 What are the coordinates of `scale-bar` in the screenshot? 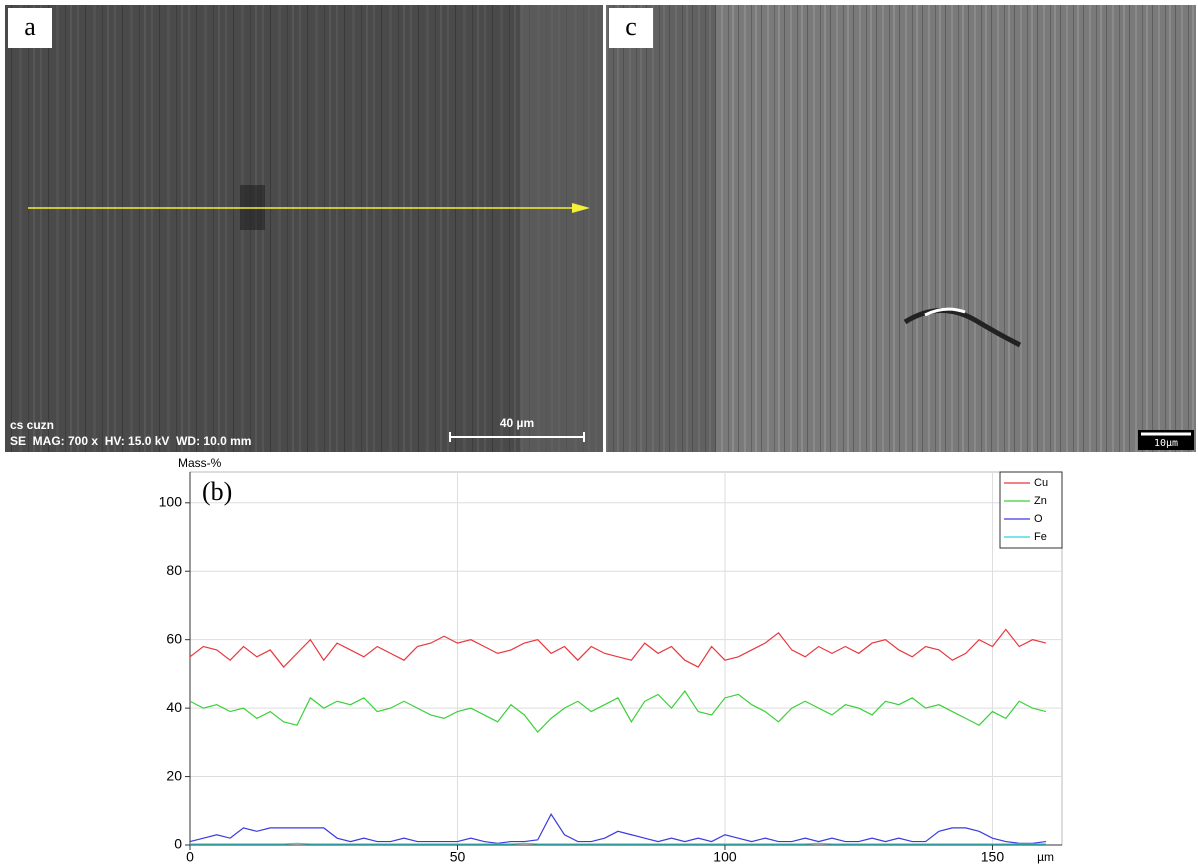 It's located at (517, 437).